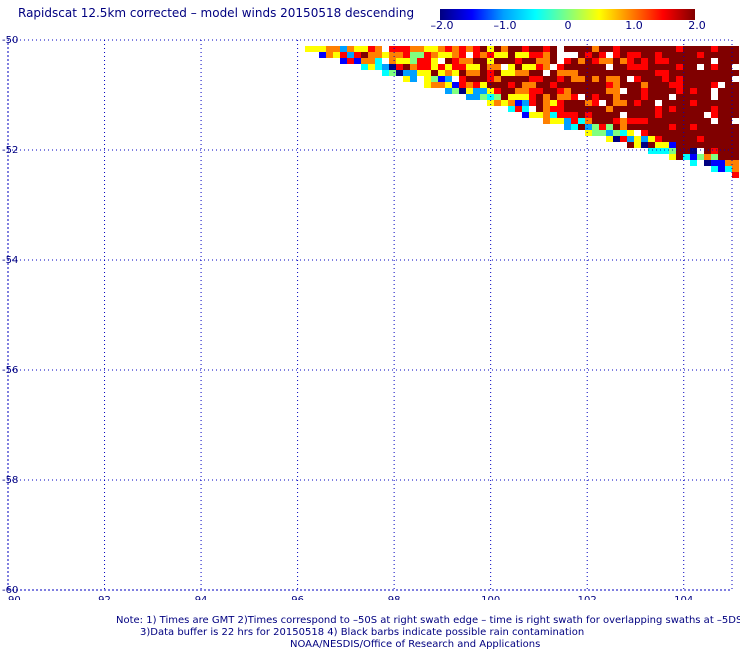  Describe the element at coordinates (697, 25) in the screenshot. I see `colorbar-tick-label: 2.0` at that location.